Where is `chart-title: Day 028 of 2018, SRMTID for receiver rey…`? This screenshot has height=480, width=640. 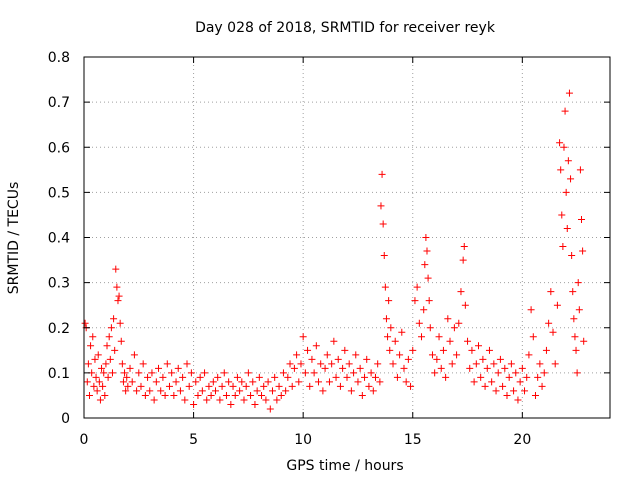
chart-title: Day 028 of 2018, SRMTID for receiver rey… is located at coordinates (345, 28).